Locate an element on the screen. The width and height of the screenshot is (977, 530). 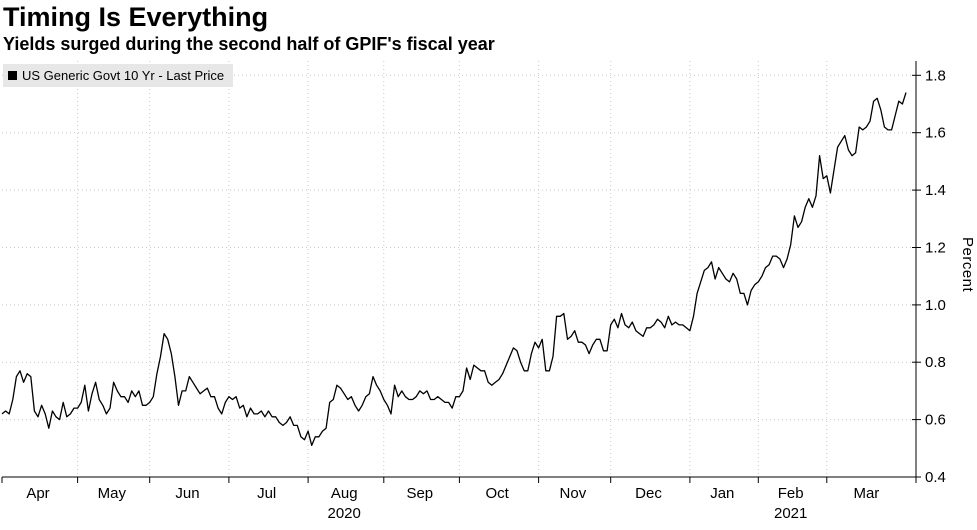
svg-text: Jun is located at coordinates (187, 493).